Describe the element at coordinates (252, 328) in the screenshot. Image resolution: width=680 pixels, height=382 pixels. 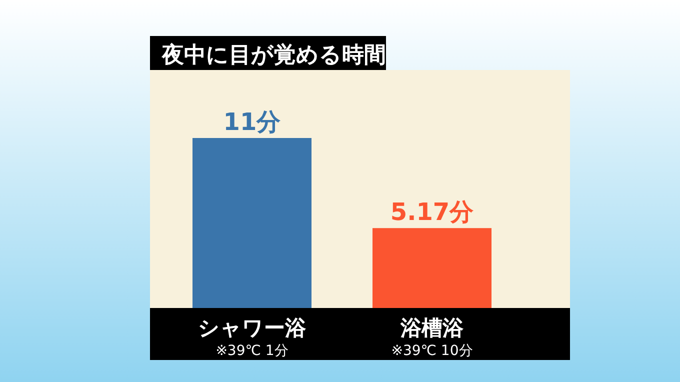
I see `x-tick-label: シャワー浴` at that location.